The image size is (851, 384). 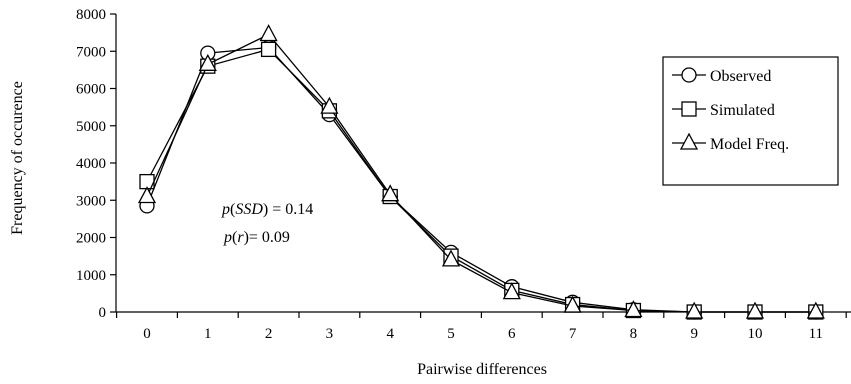 I want to click on annotation-ssd-var: SSD, so click(x=249, y=209).